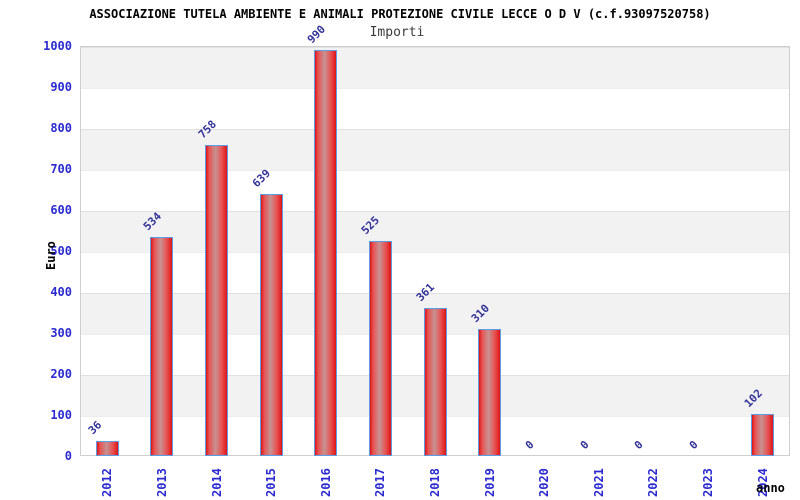  What do you see at coordinates (490, 392) in the screenshot?
I see `bar-2019` at bounding box center [490, 392].